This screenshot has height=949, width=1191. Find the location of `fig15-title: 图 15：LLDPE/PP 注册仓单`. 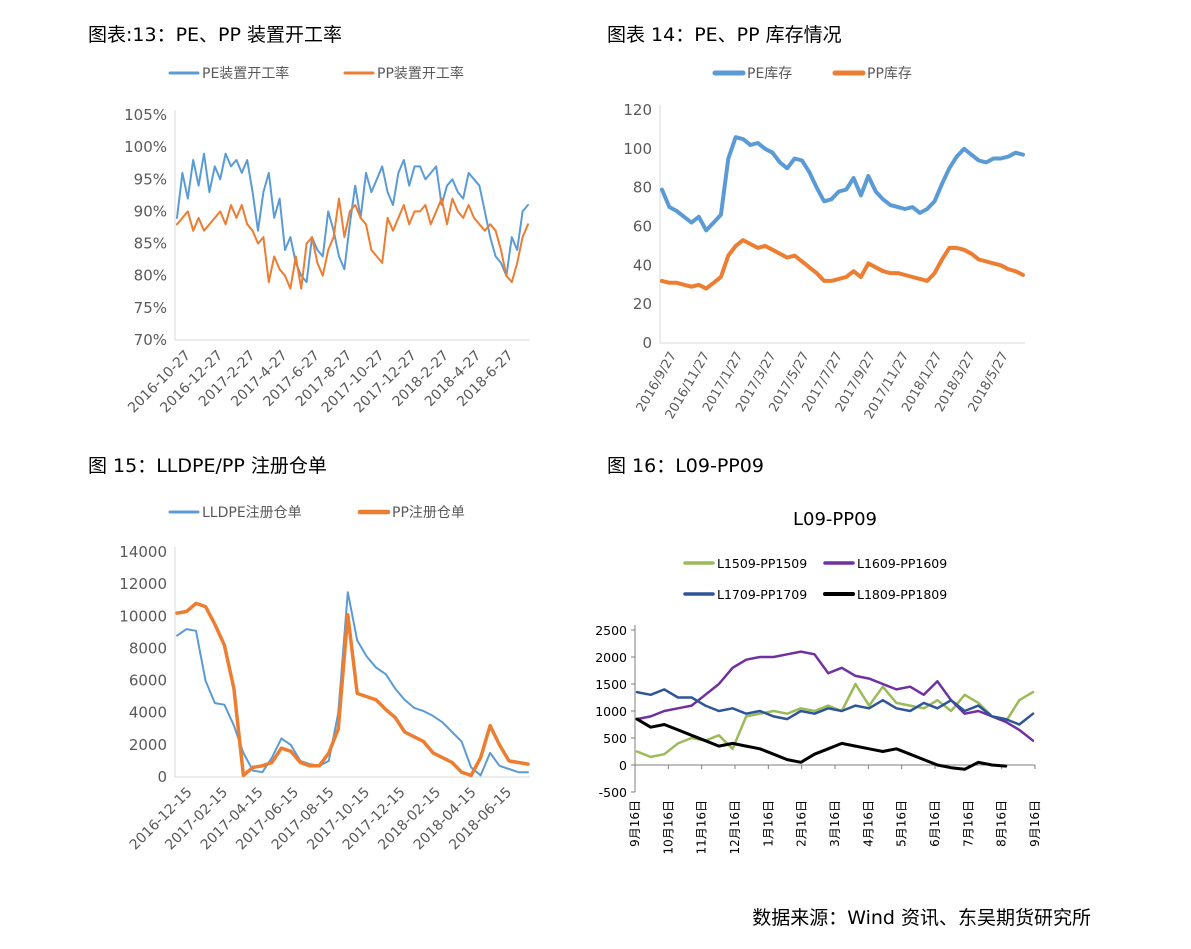

fig15-title: 图 15：LLDPE/PP 注册仓单 is located at coordinates (207, 466).